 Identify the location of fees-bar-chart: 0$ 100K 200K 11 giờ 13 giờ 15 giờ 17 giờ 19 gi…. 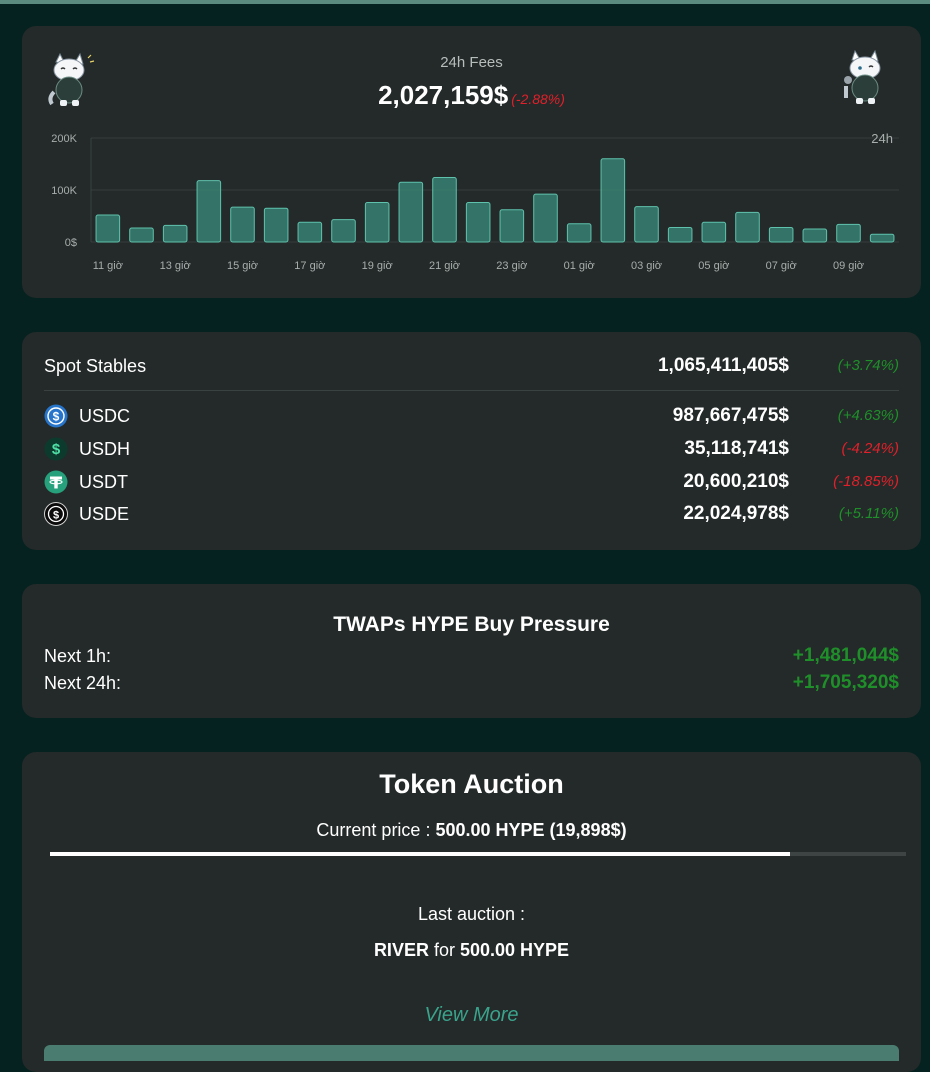
(475, 201).